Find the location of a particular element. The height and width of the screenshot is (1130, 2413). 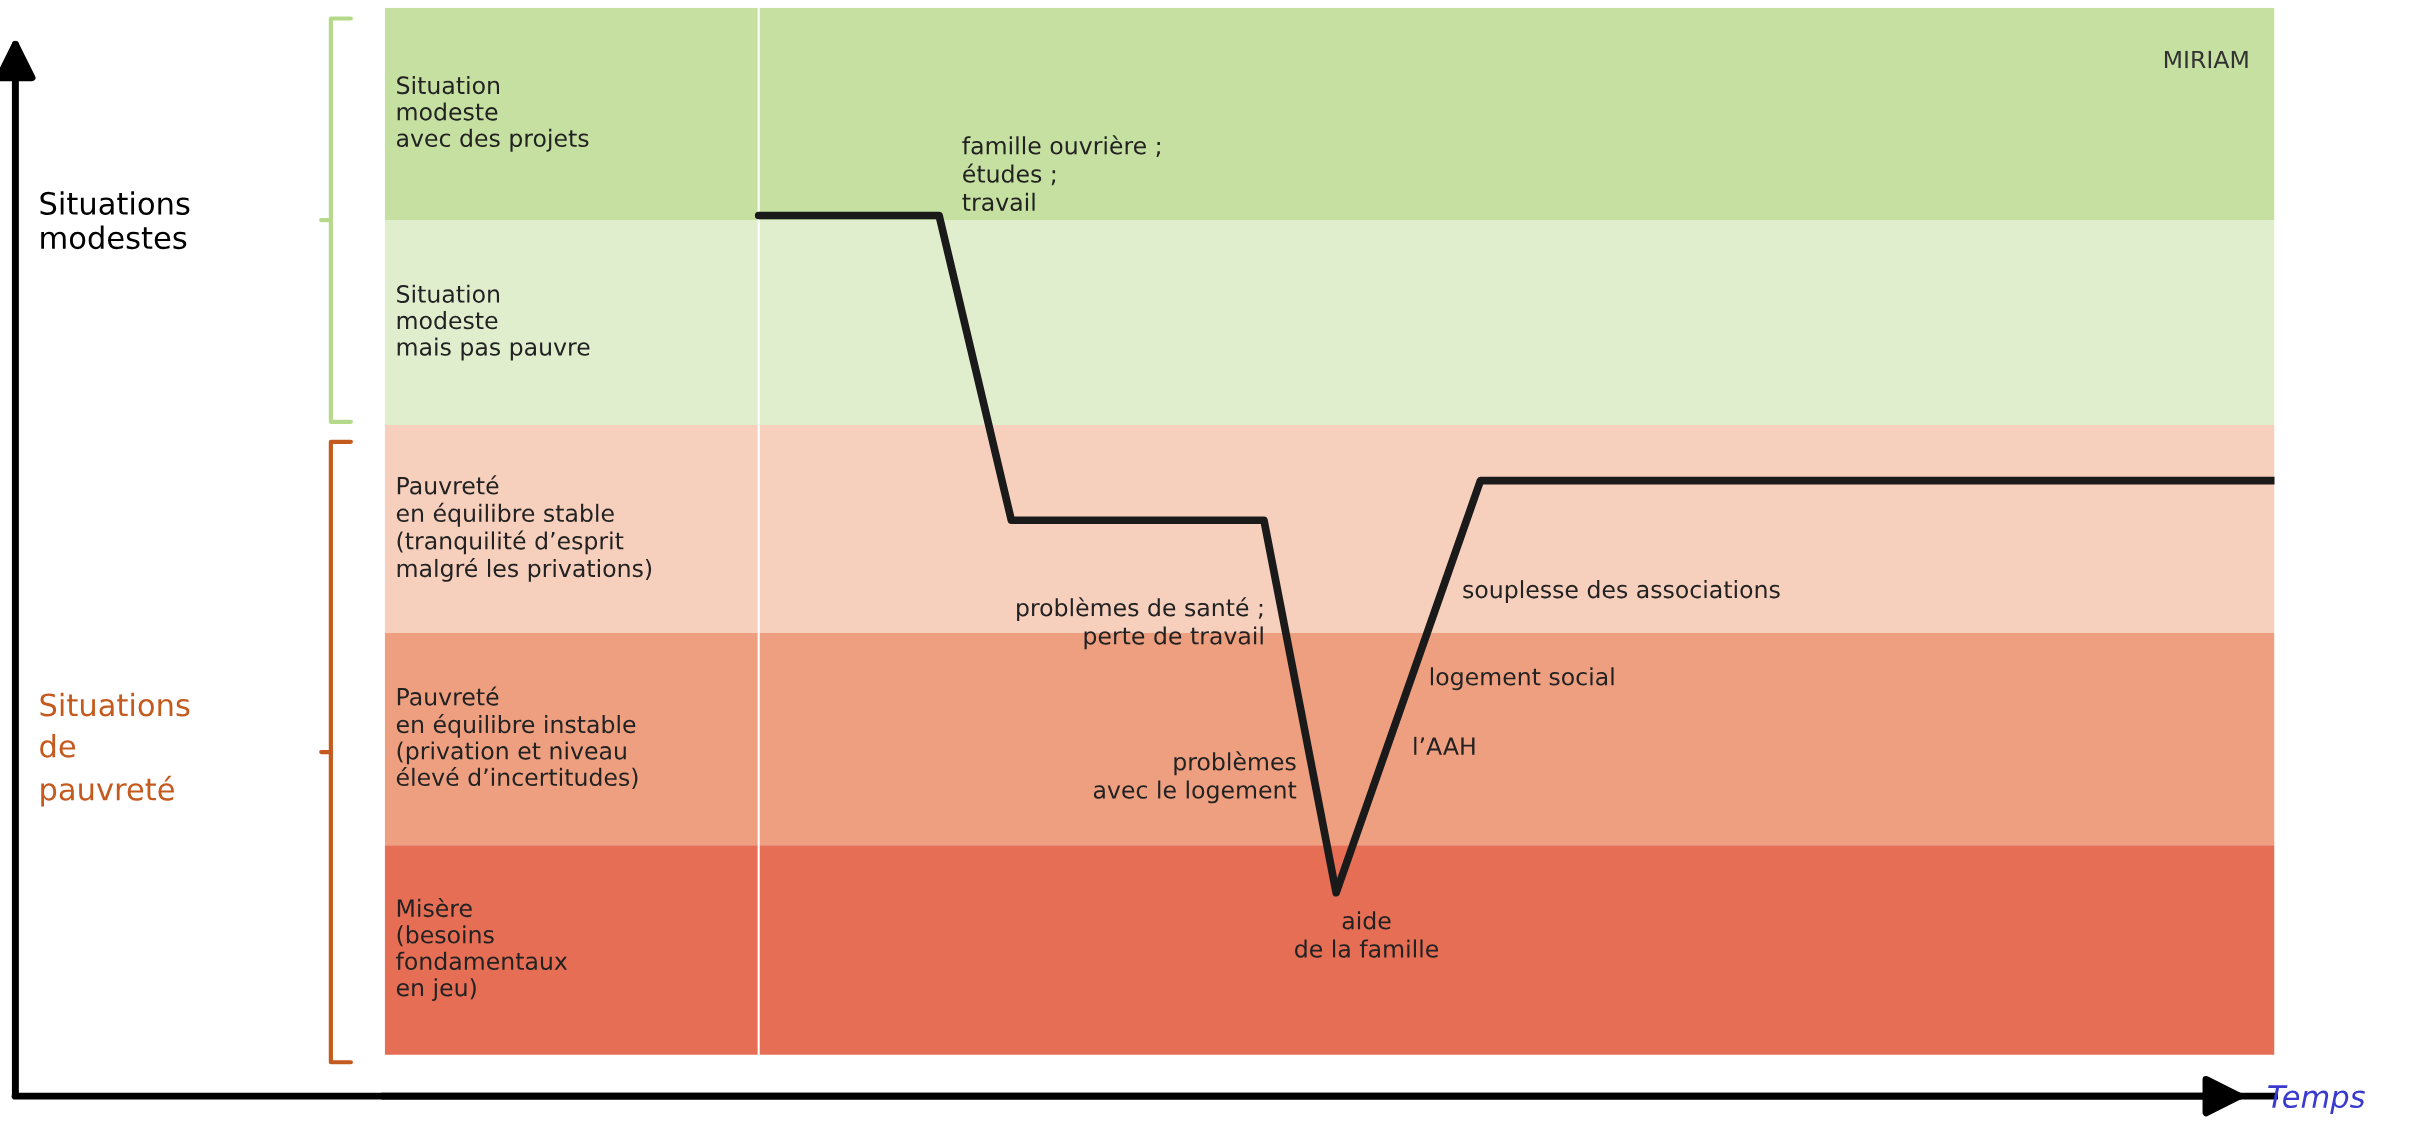

annotation: l’AAH is located at coordinates (1444, 745).